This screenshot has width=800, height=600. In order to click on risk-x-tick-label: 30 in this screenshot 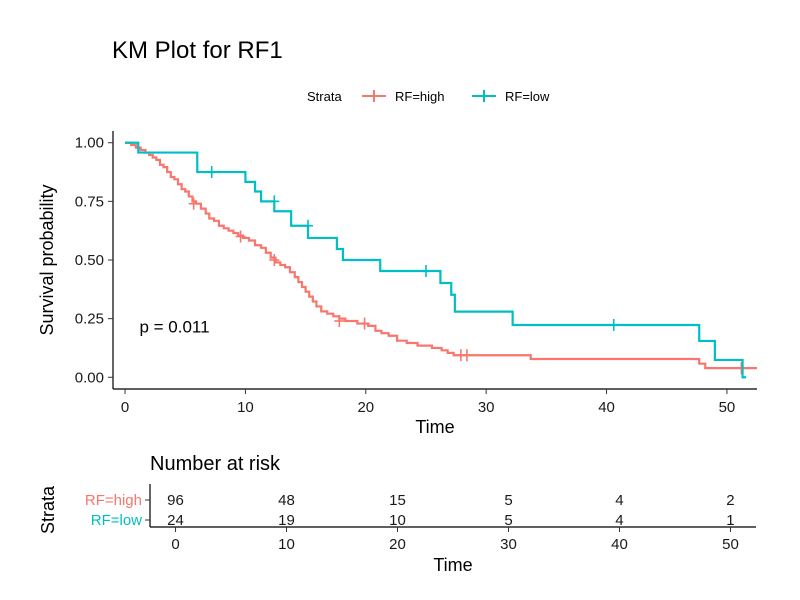, I will do `click(508, 544)`.